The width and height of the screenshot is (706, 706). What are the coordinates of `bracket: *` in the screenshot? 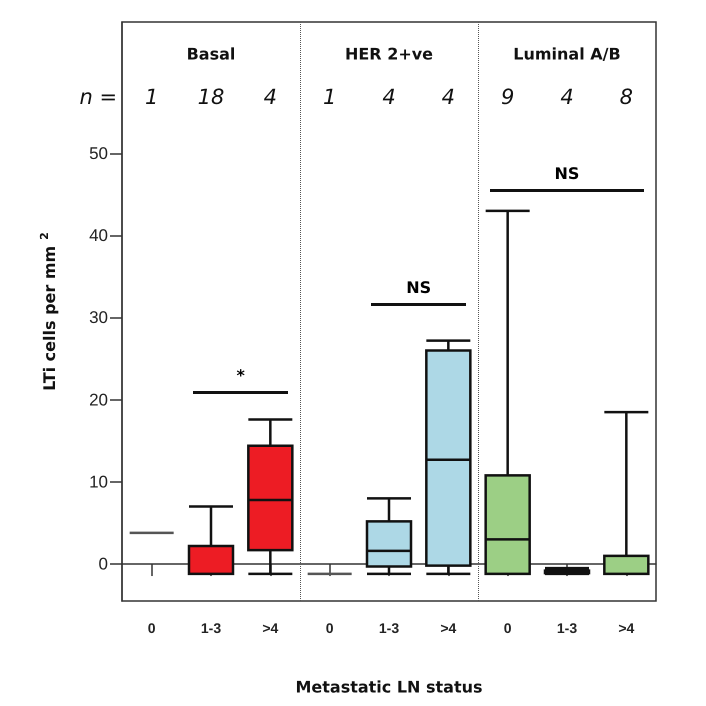 It's located at (240, 380).